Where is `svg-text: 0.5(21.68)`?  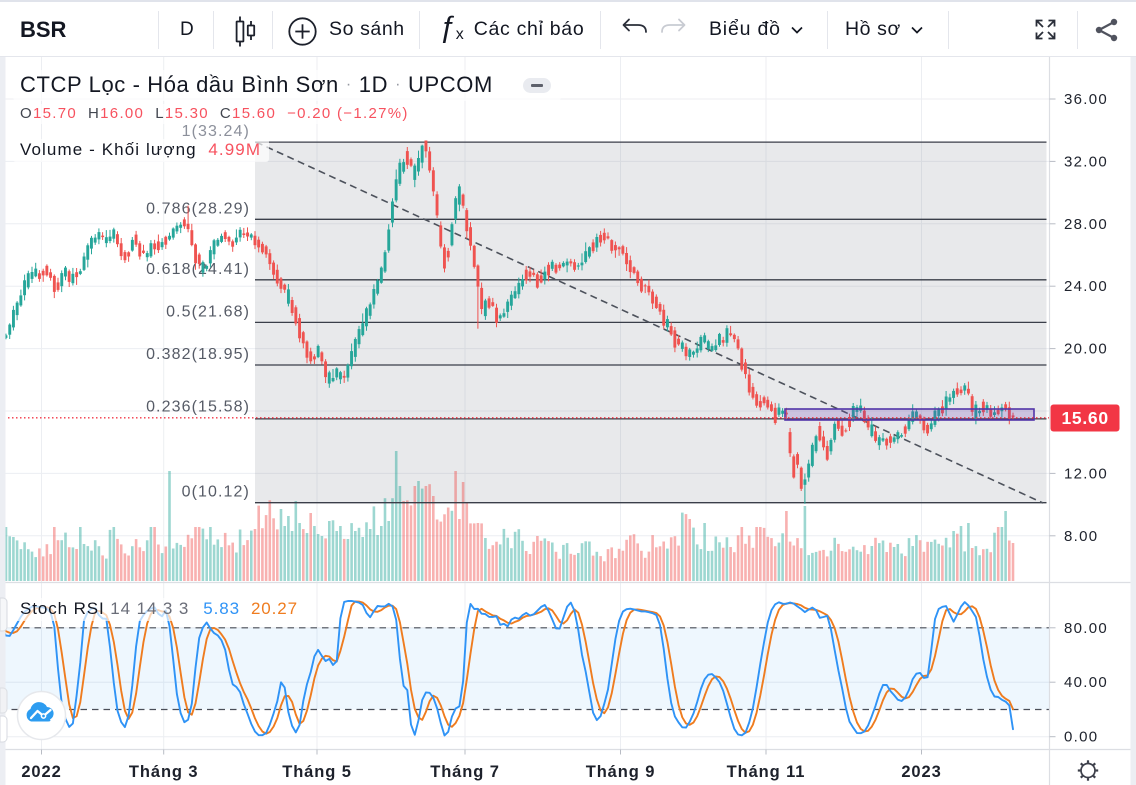
svg-text: 0.5(21.68) is located at coordinates (208, 311).